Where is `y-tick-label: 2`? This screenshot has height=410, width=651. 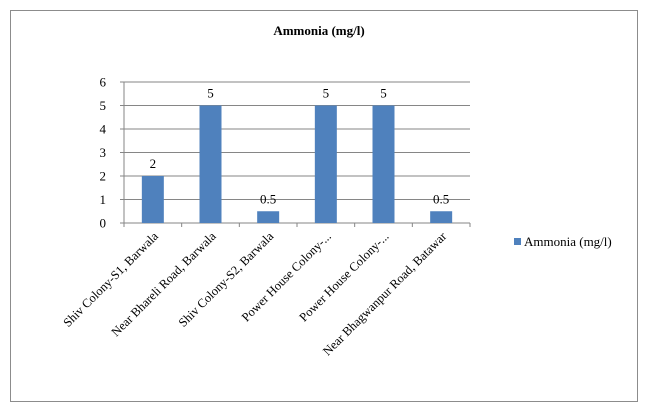 y-tick-label: 2 is located at coordinates (103, 176).